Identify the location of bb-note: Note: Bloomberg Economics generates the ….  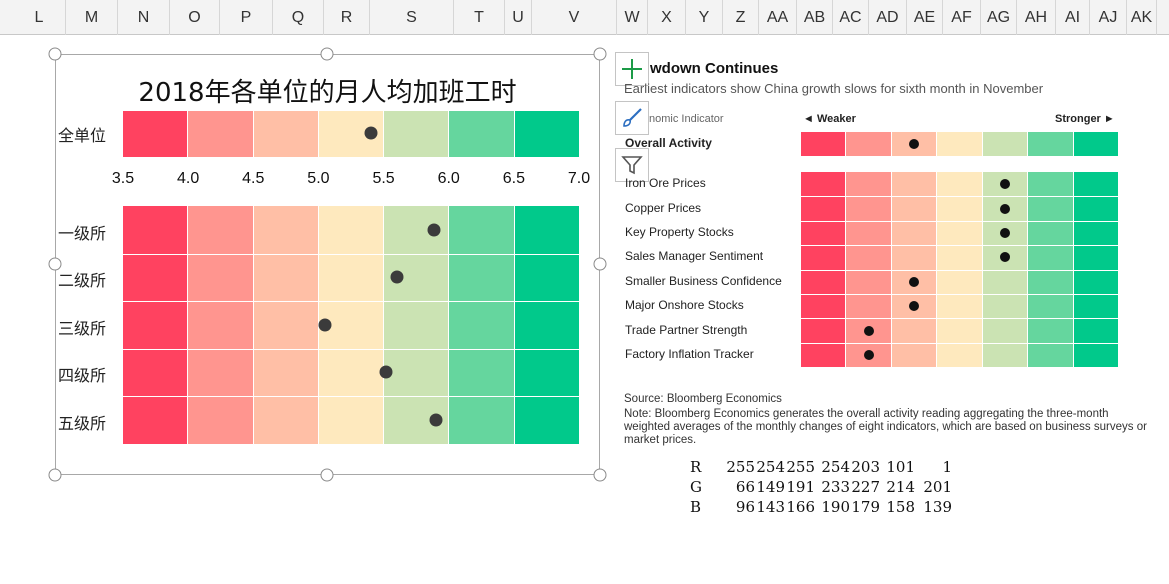
(885, 427).